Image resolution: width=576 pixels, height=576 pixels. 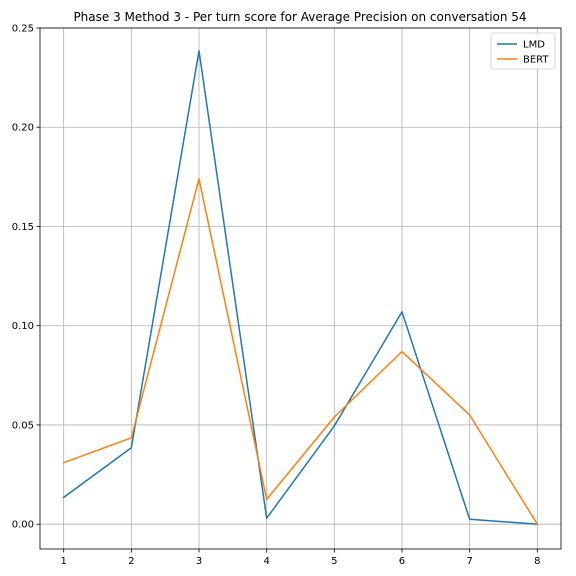 What do you see at coordinates (23, 326) in the screenshot?
I see `y-tick-label: 0.10` at bounding box center [23, 326].